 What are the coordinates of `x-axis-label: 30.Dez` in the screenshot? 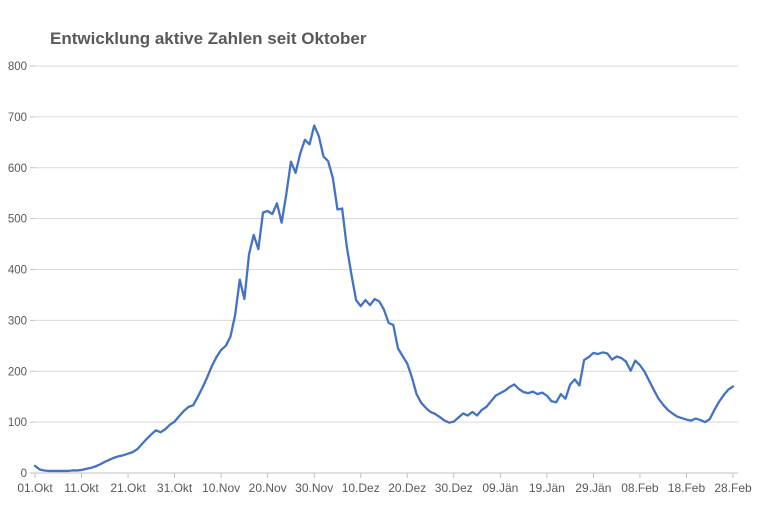 It's located at (454, 488).